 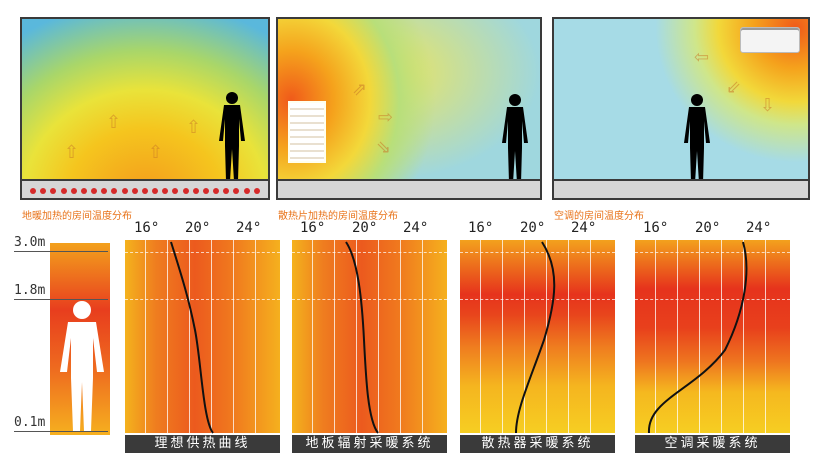 I want to click on arrow-down-right-icon: ⇘, so click(x=384, y=147).